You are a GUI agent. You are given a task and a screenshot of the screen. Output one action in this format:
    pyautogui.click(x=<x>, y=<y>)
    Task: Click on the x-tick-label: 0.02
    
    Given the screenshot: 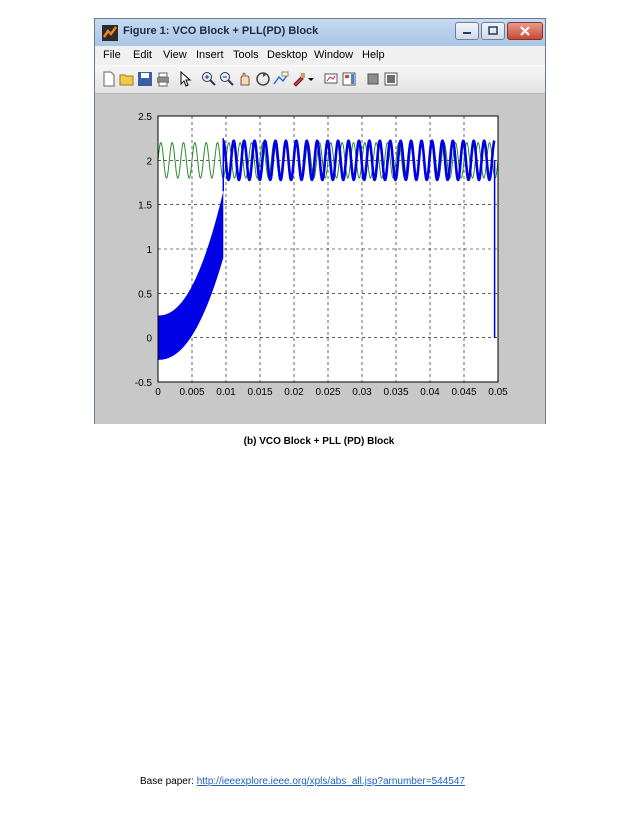 What is the action you would take?
    pyautogui.click(x=294, y=392)
    